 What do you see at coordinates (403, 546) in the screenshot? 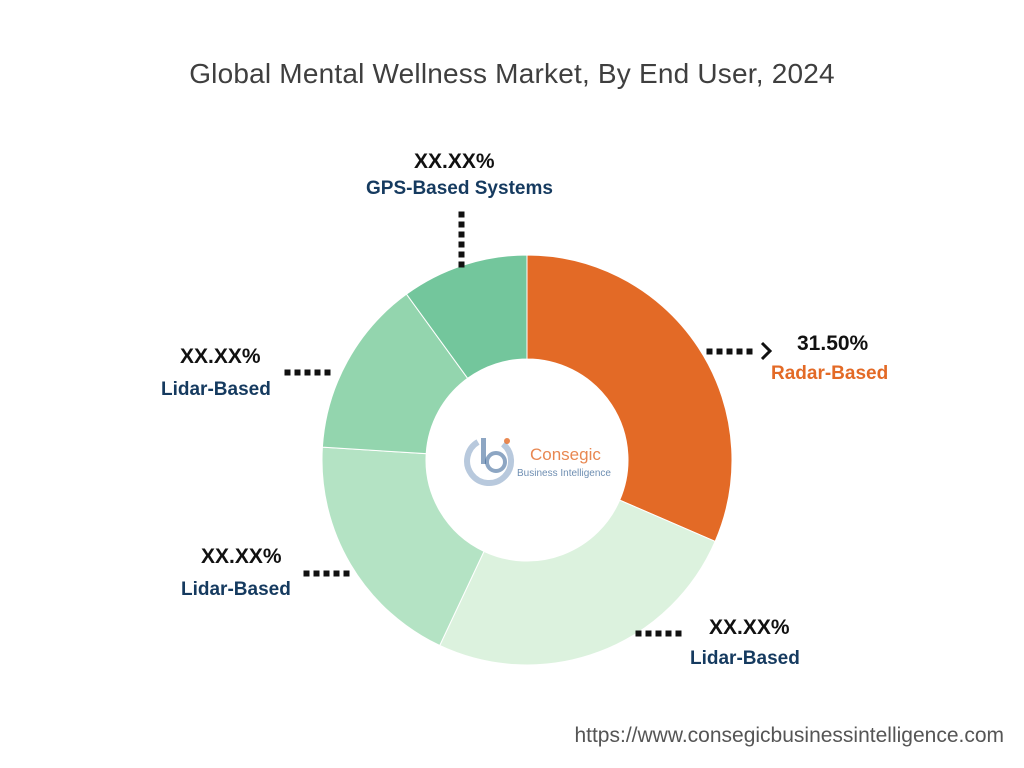
I see `slice-lidar-left` at bounding box center [403, 546].